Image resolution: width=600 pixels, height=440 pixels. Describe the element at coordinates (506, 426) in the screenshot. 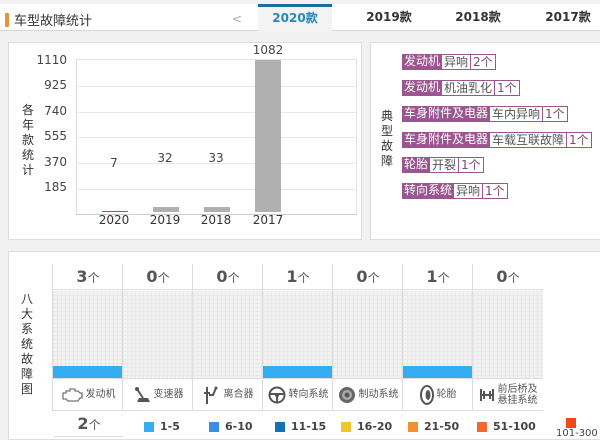

I see `legend-item: 51-100` at that location.